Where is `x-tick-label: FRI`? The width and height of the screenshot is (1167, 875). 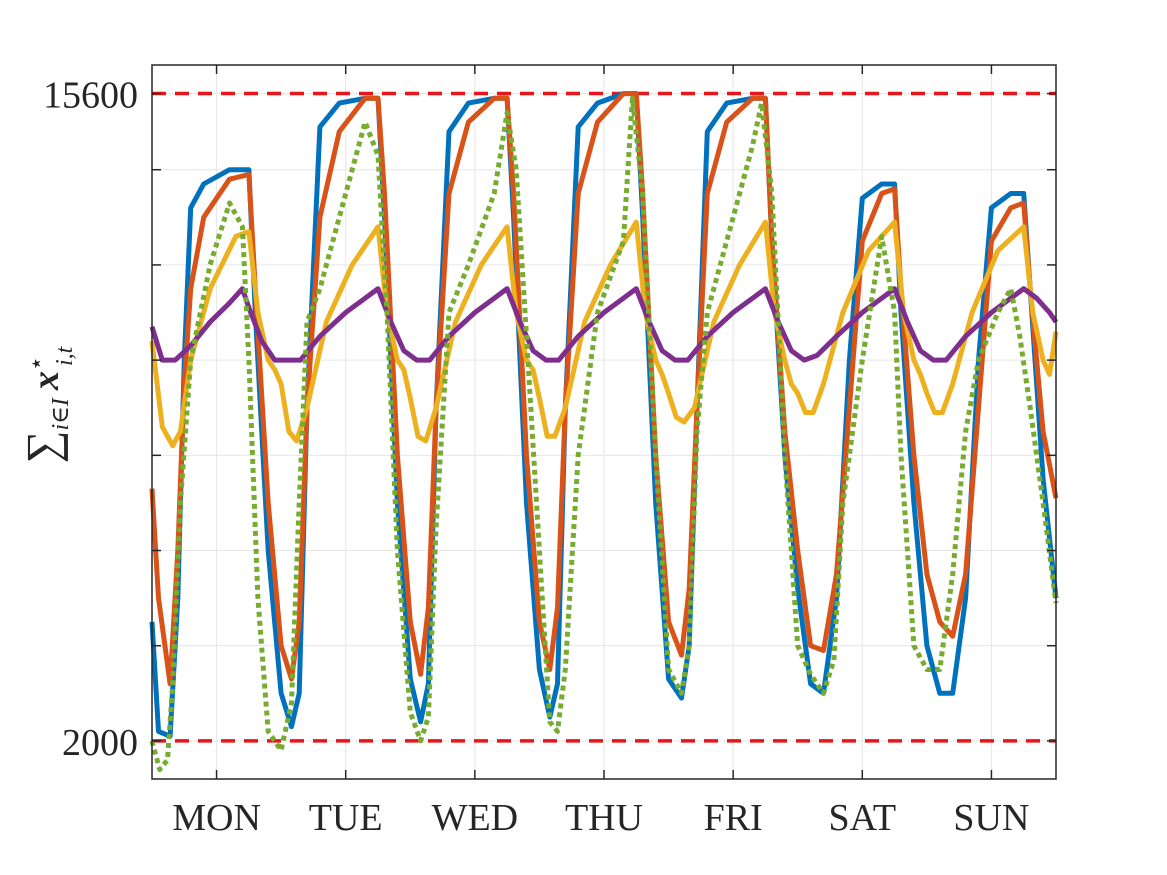 x-tick-label: FRI is located at coordinates (733, 818).